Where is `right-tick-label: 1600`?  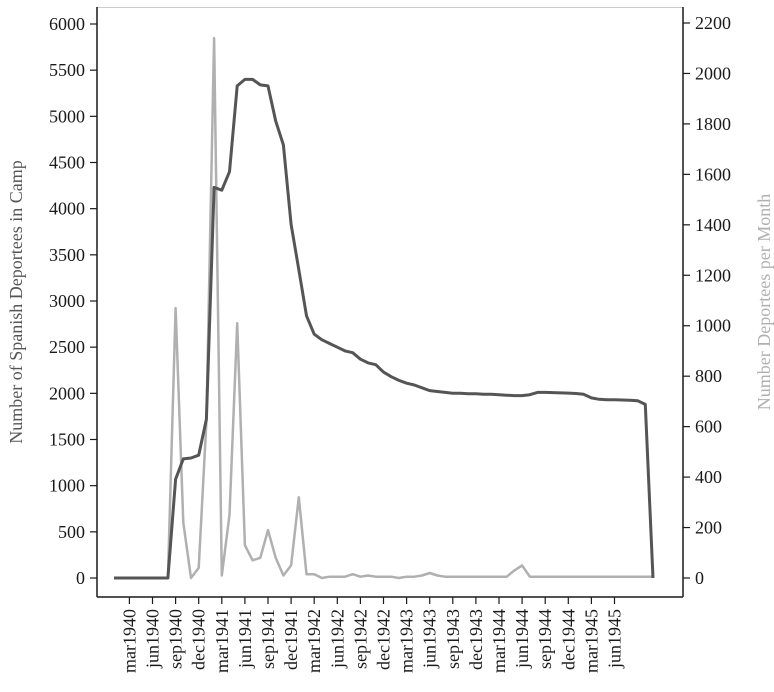 right-tick-label: 1600 is located at coordinates (713, 174).